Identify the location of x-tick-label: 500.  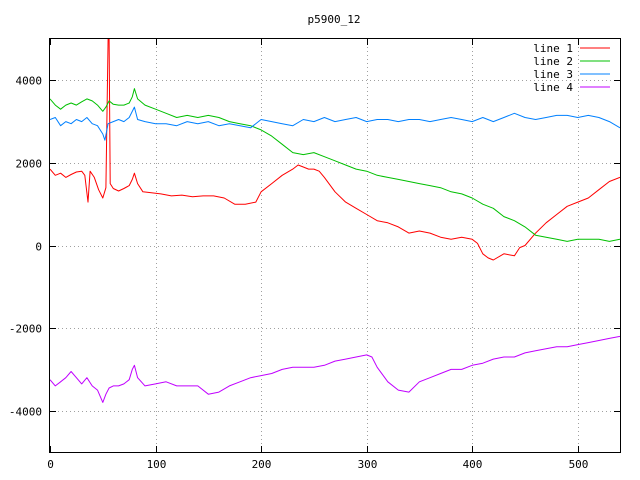
(579, 464).